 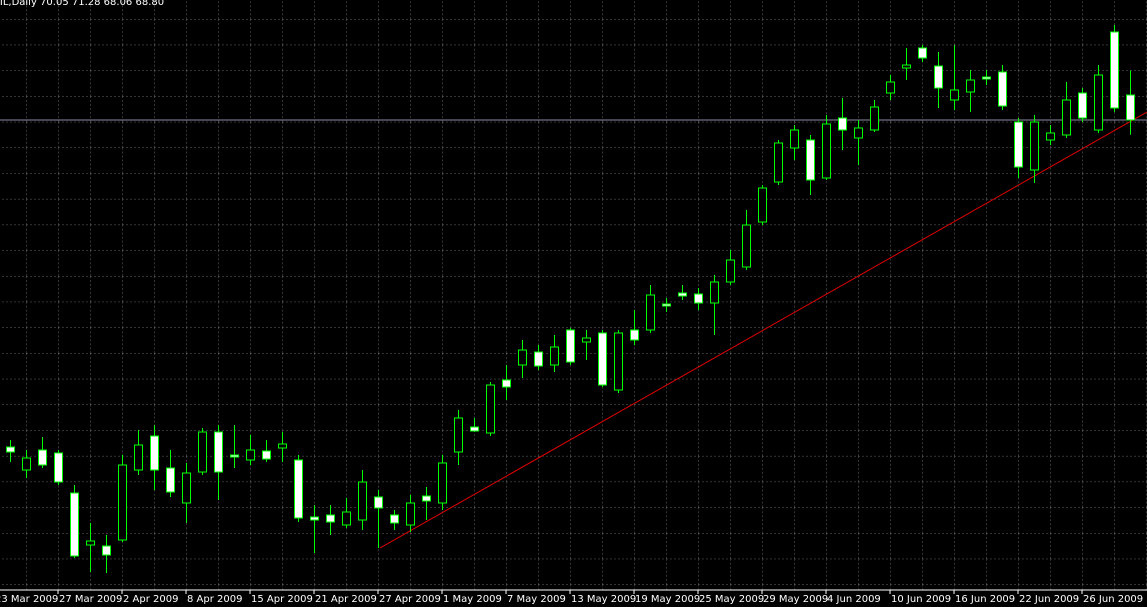 What do you see at coordinates (472, 599) in the screenshot?
I see `x-tick-label: 1 May 2009` at bounding box center [472, 599].